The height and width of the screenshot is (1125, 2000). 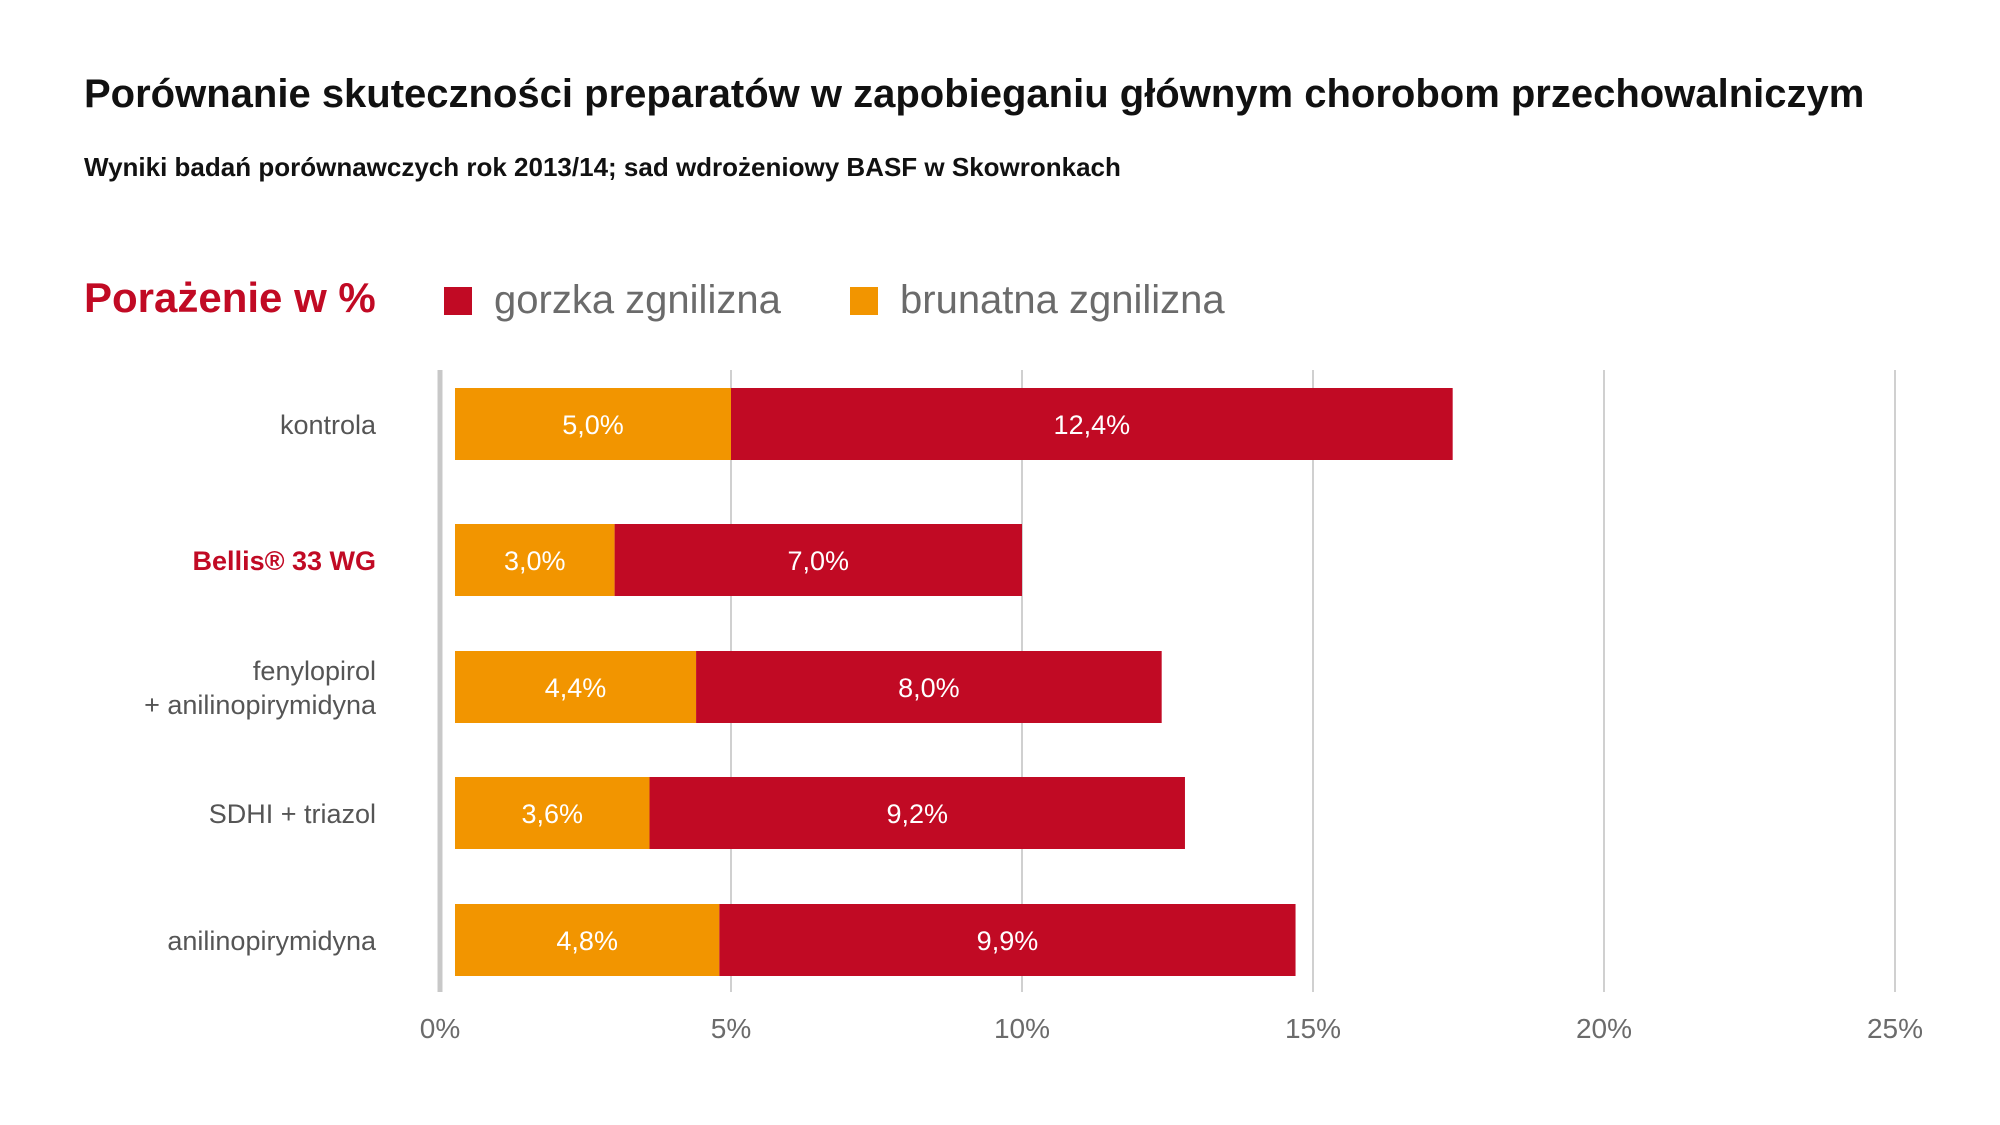 I want to click on bar-value-label: 9,2%, so click(x=917, y=814).